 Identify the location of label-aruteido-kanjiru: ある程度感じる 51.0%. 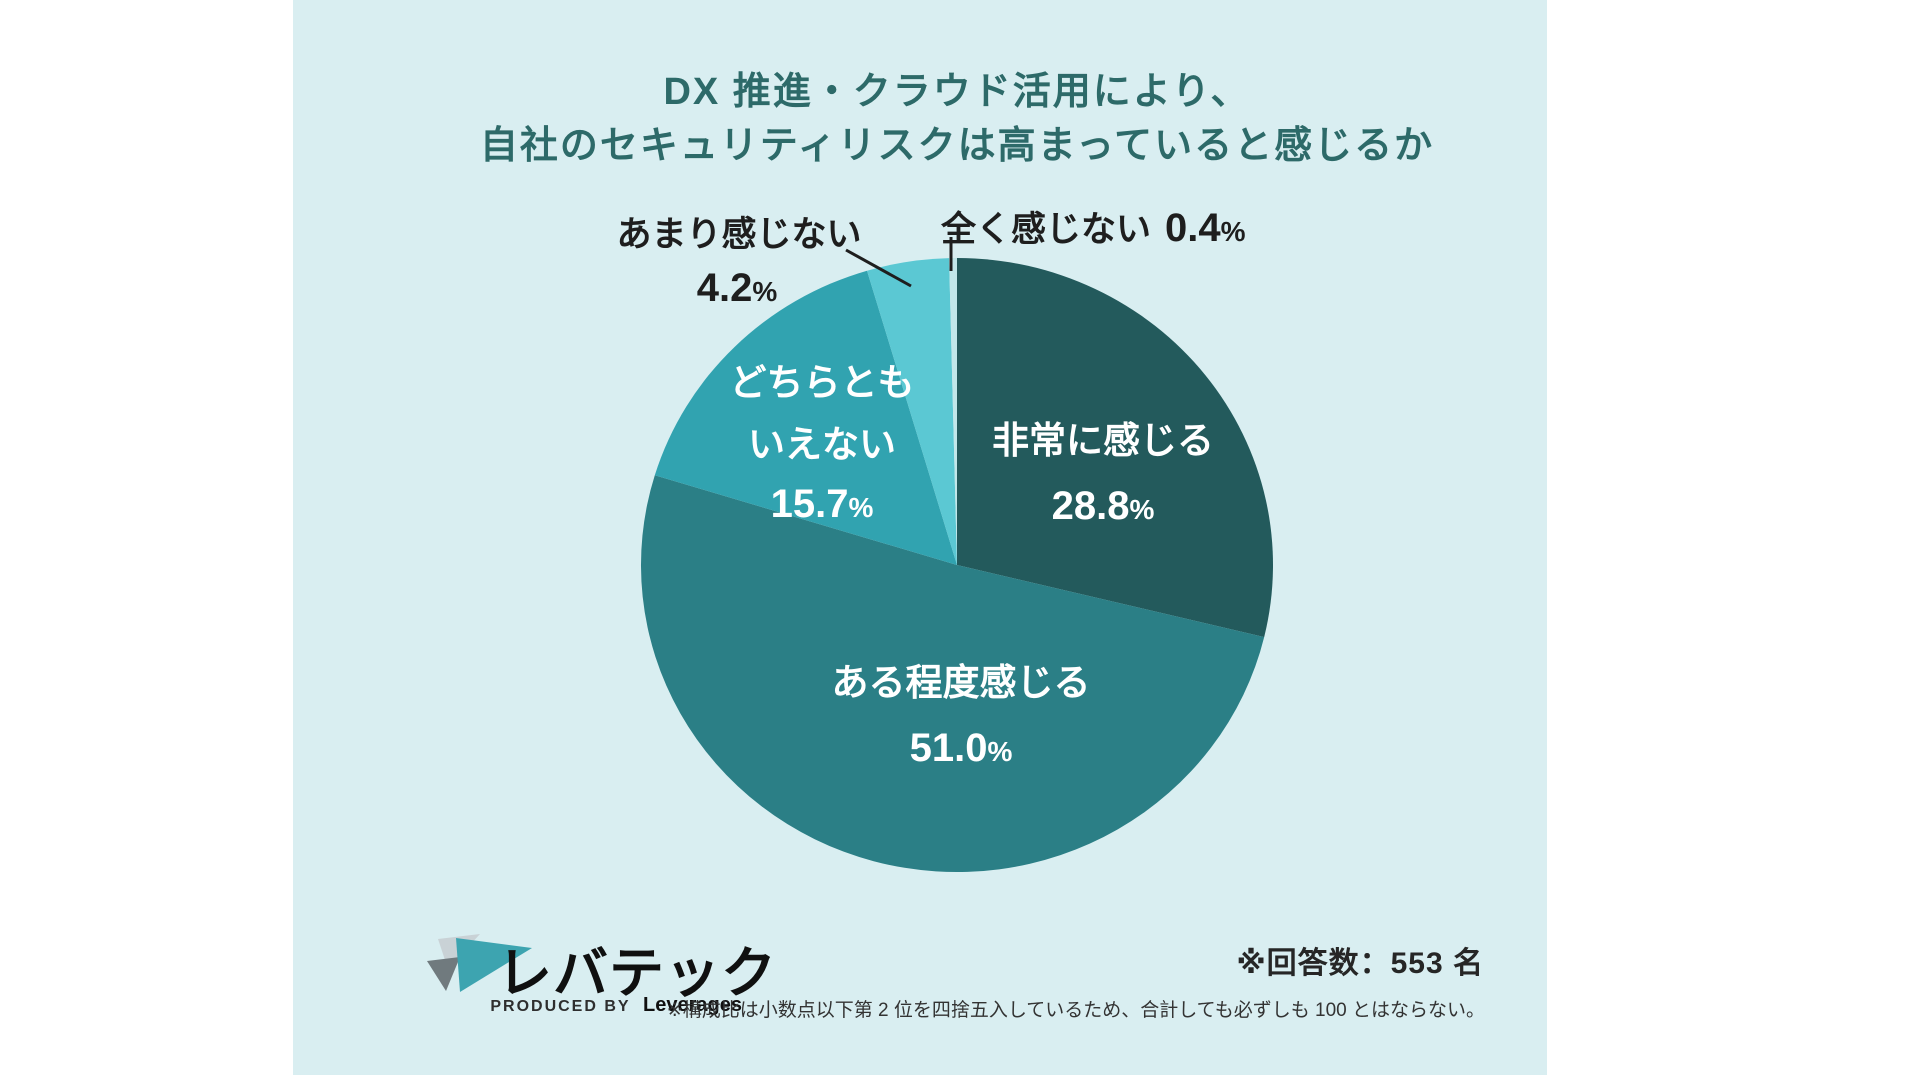
(961, 711).